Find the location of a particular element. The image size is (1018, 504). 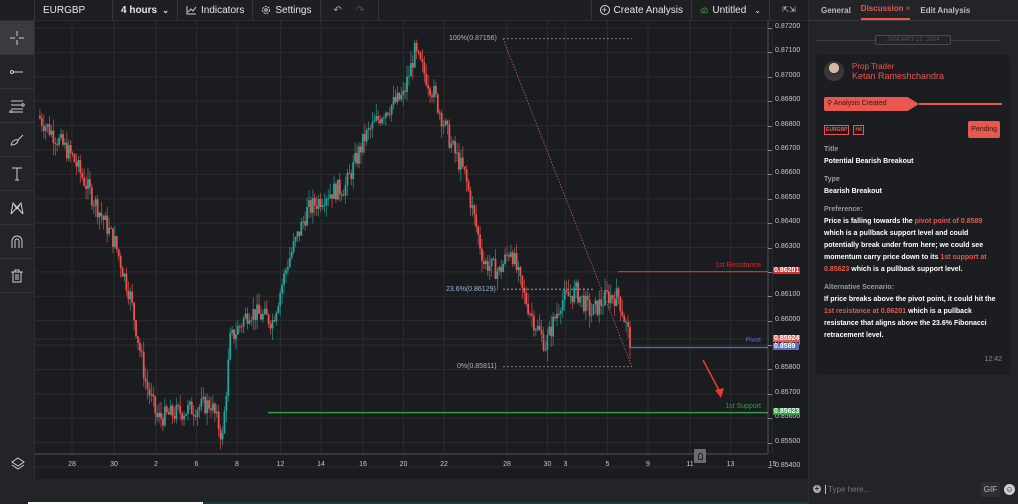

pattern-icon is located at coordinates (17, 207).